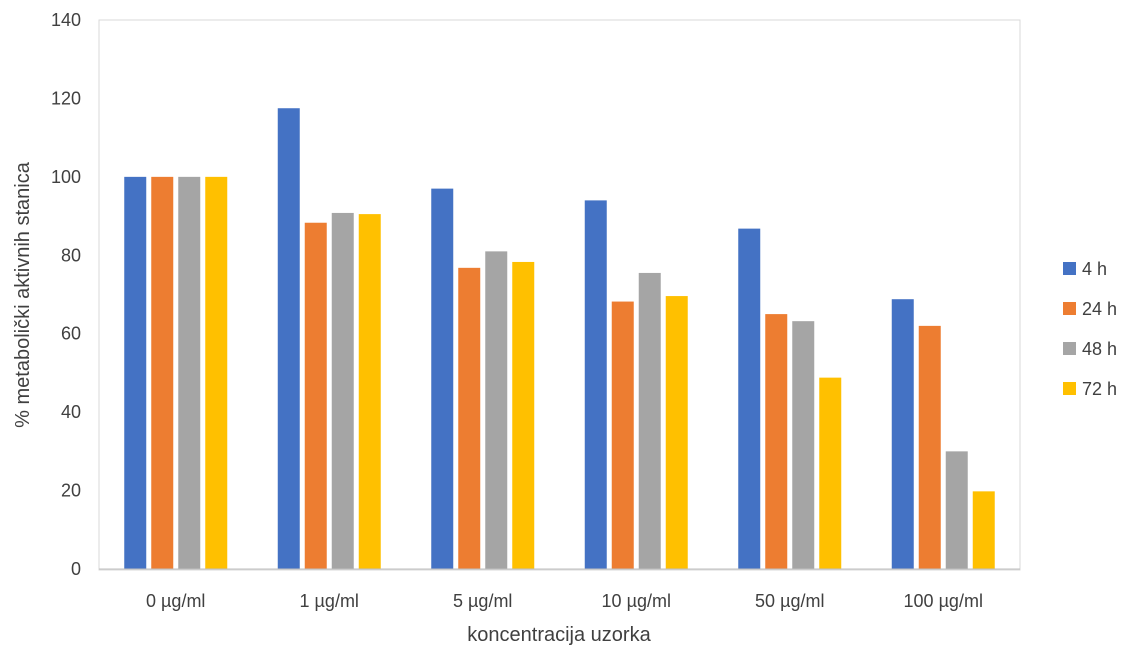 The image size is (1126, 649). I want to click on y-tick-label: 140, so click(66, 20).